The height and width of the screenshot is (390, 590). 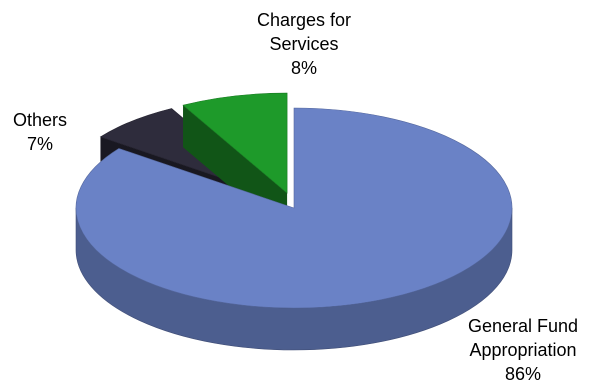 I want to click on label-general-fund-appropriation: General Fund Appropriation 86%, so click(x=523, y=350).